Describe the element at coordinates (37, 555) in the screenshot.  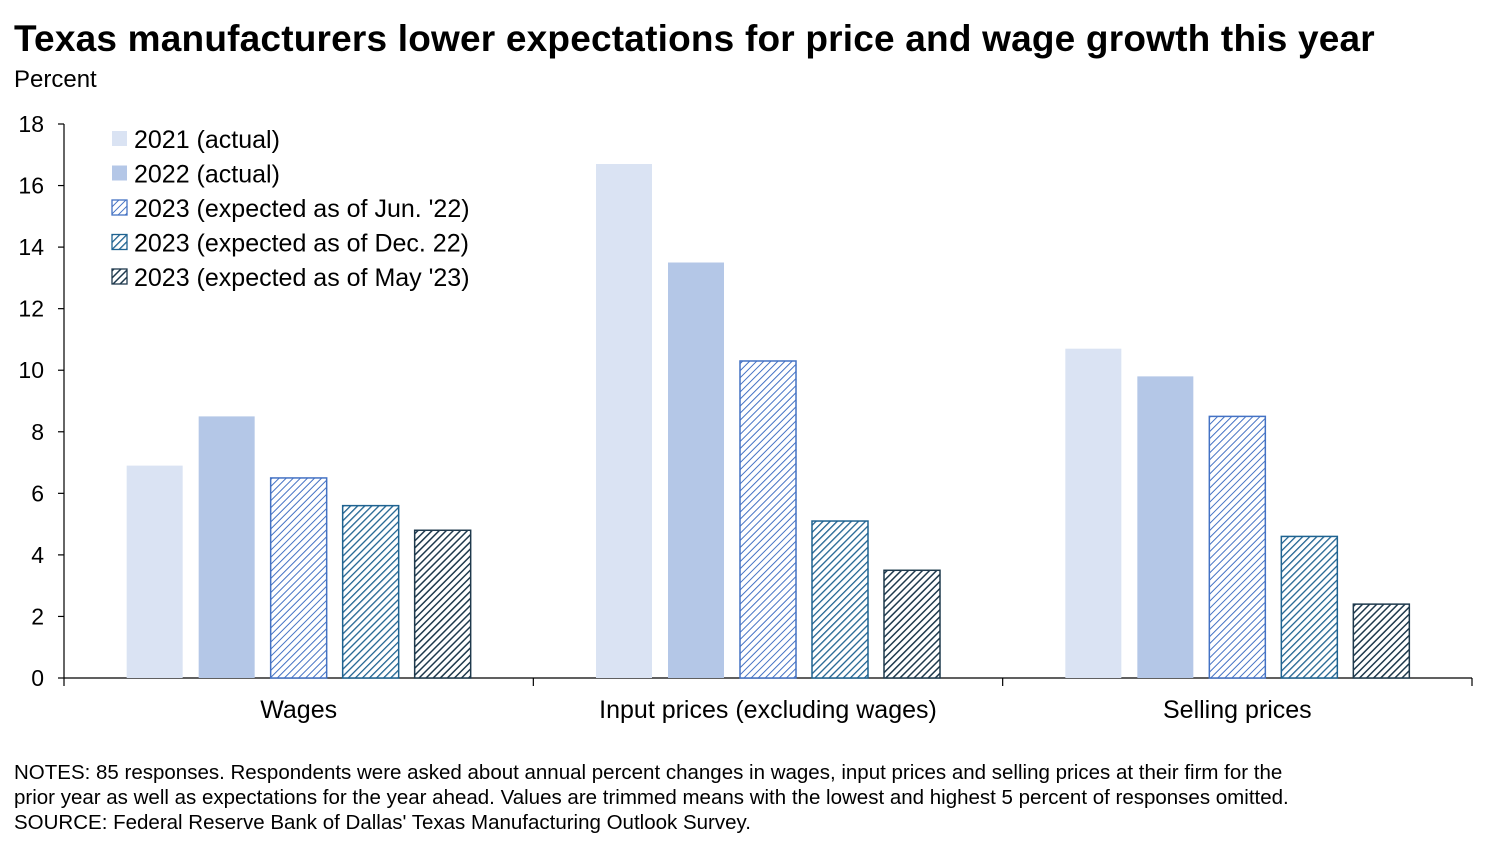
I see `y-tick-label: 4` at that location.